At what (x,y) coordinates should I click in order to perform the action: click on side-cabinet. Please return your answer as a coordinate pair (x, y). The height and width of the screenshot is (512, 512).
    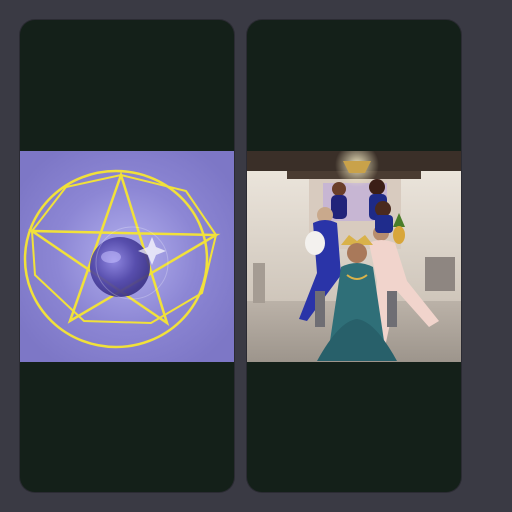
    Looking at the image, I should click on (440, 274).